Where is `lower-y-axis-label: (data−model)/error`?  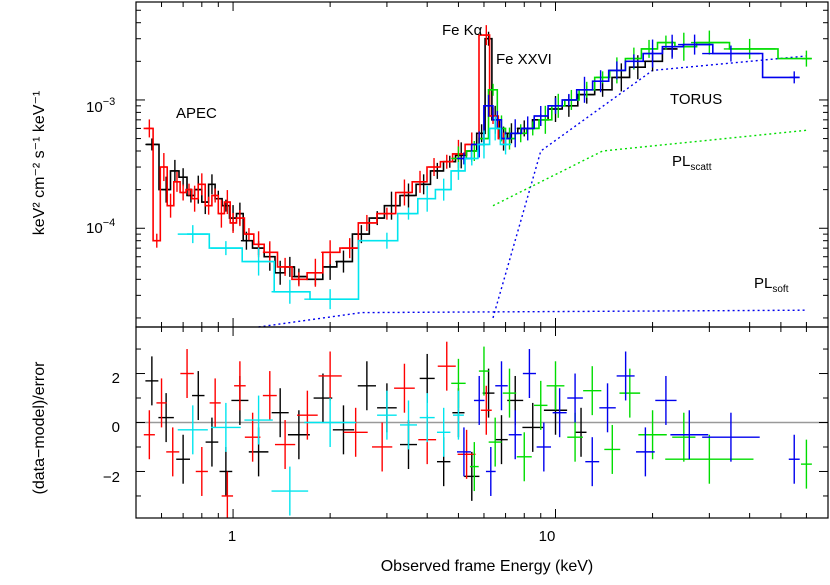
lower-y-axis-label: (data−model)/error is located at coordinates (39, 428).